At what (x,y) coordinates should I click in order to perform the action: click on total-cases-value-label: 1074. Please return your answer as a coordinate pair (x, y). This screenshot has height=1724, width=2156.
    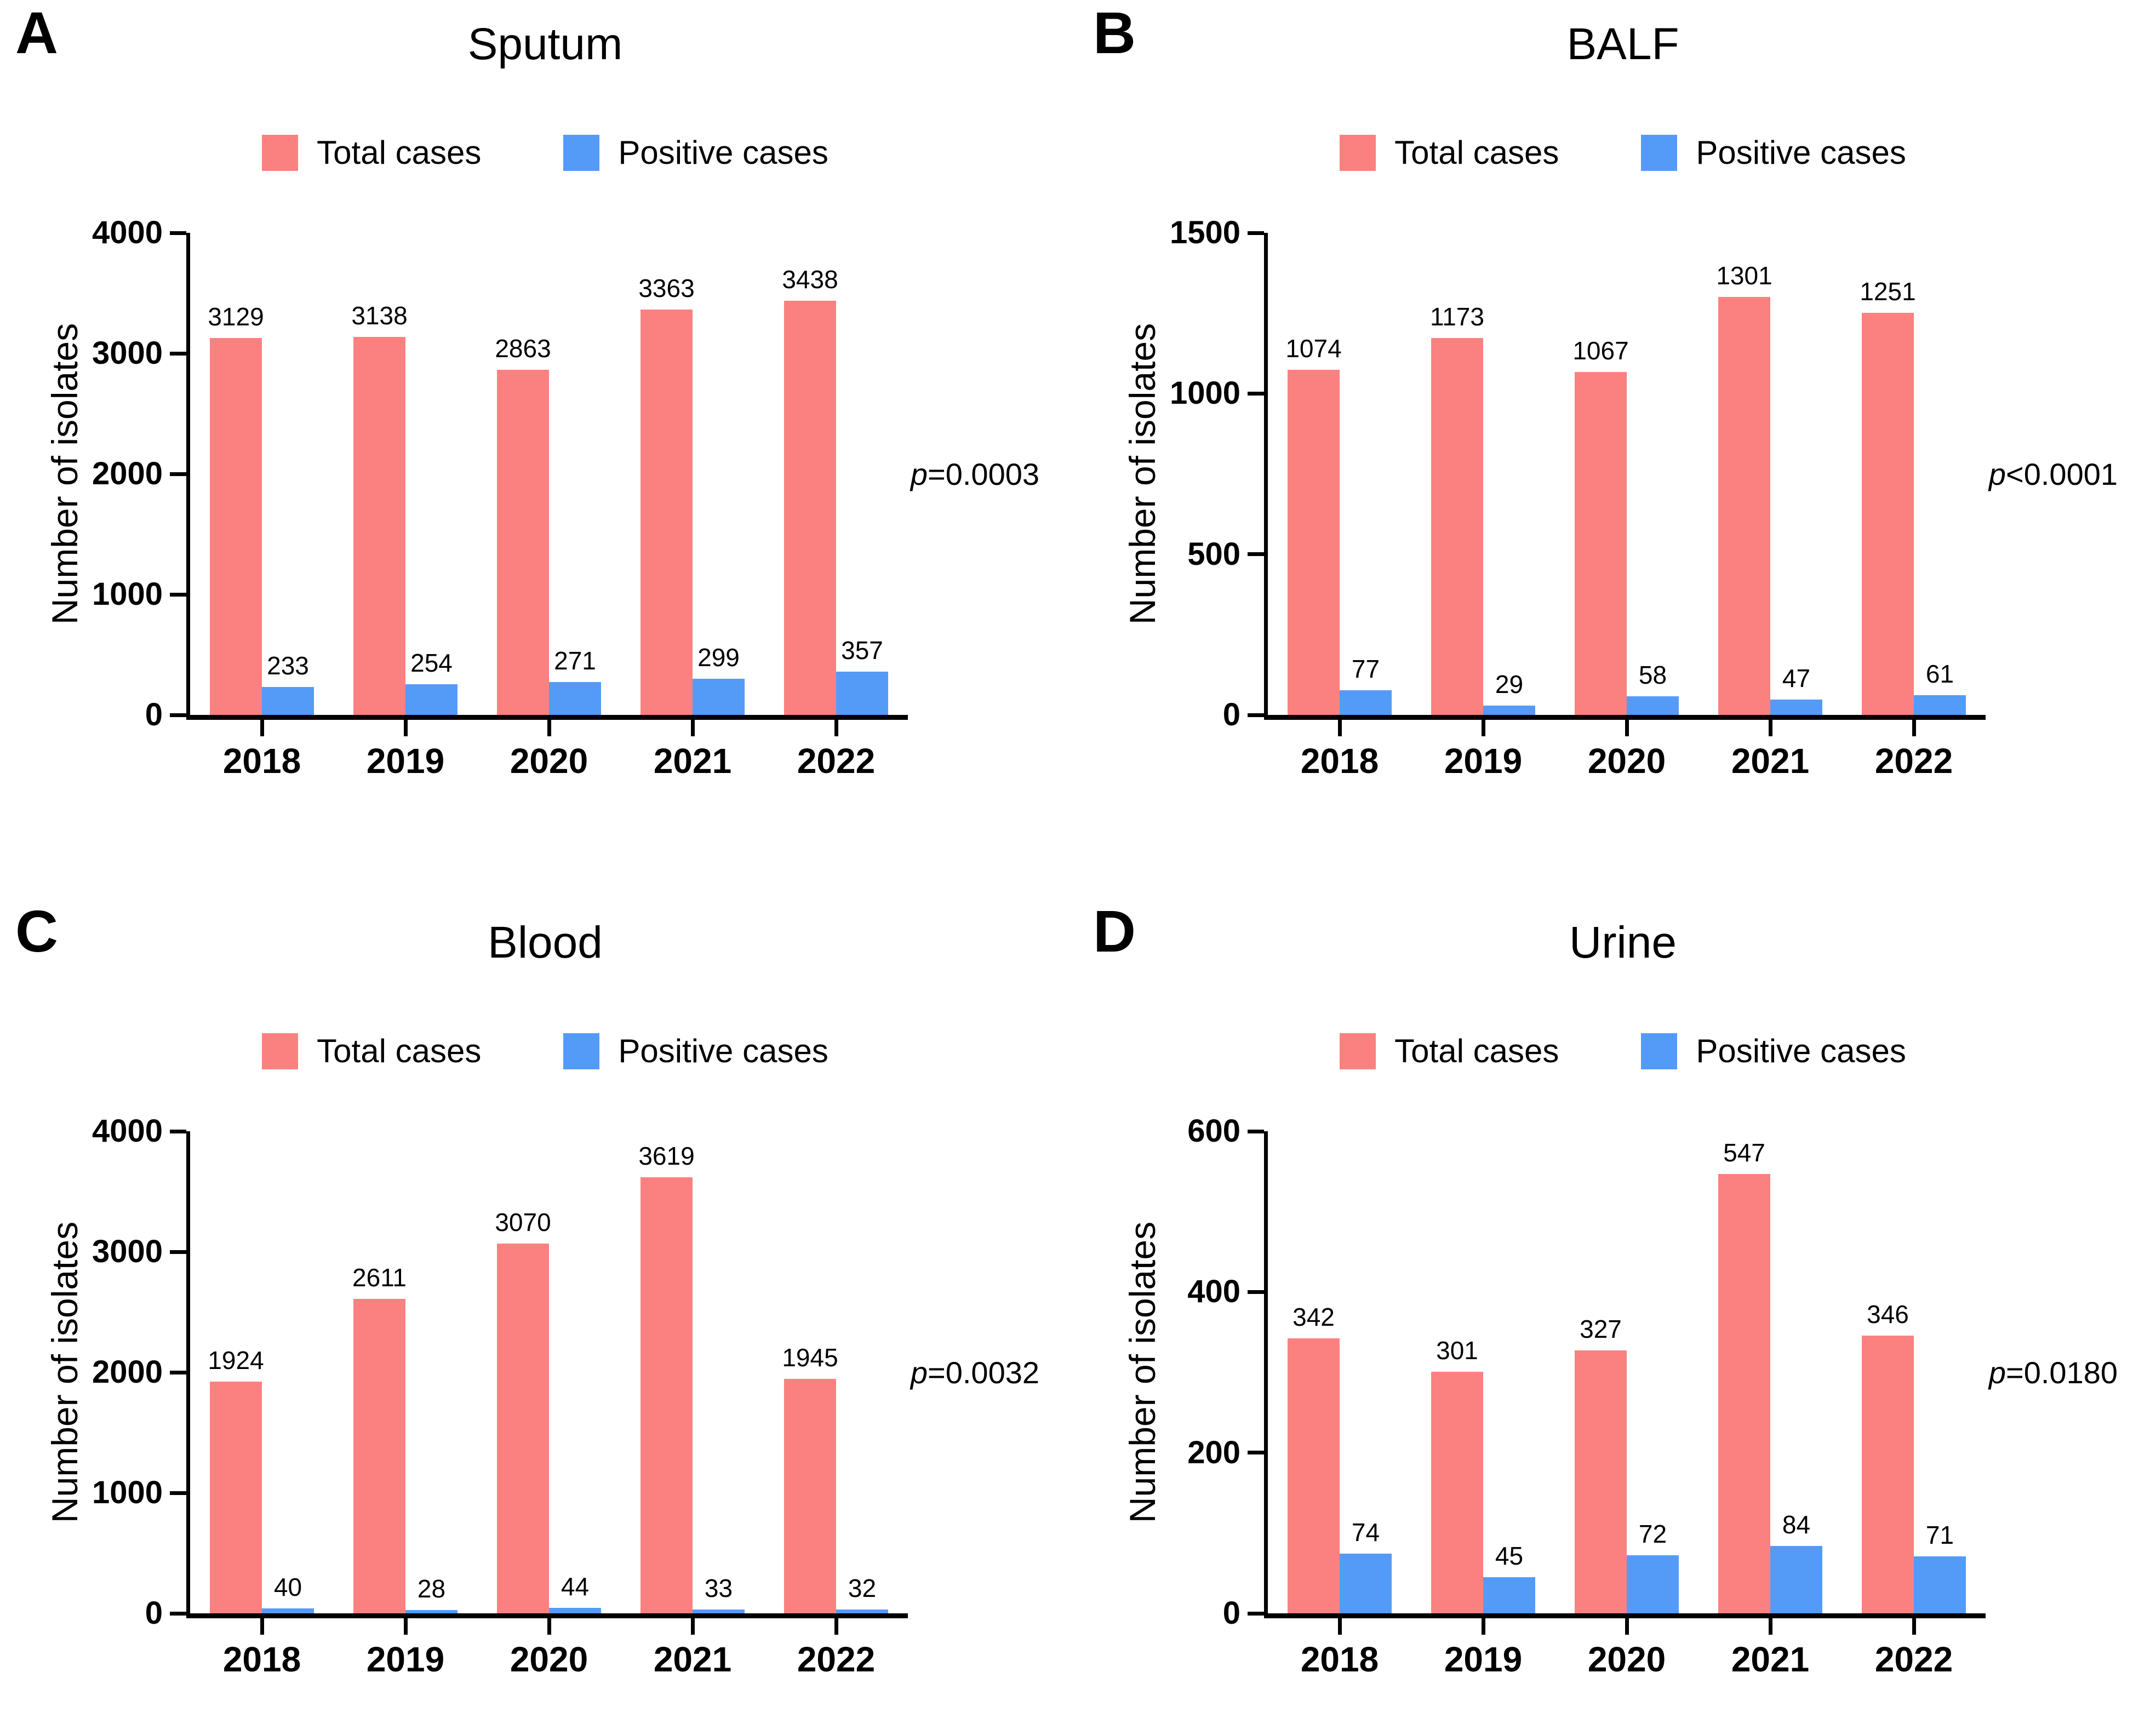
    Looking at the image, I should click on (1313, 348).